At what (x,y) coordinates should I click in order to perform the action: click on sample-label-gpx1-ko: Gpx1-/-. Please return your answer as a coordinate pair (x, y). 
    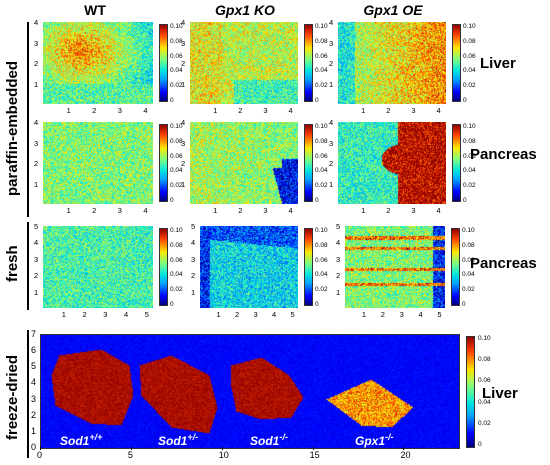
    Looking at the image, I should click on (374, 440).